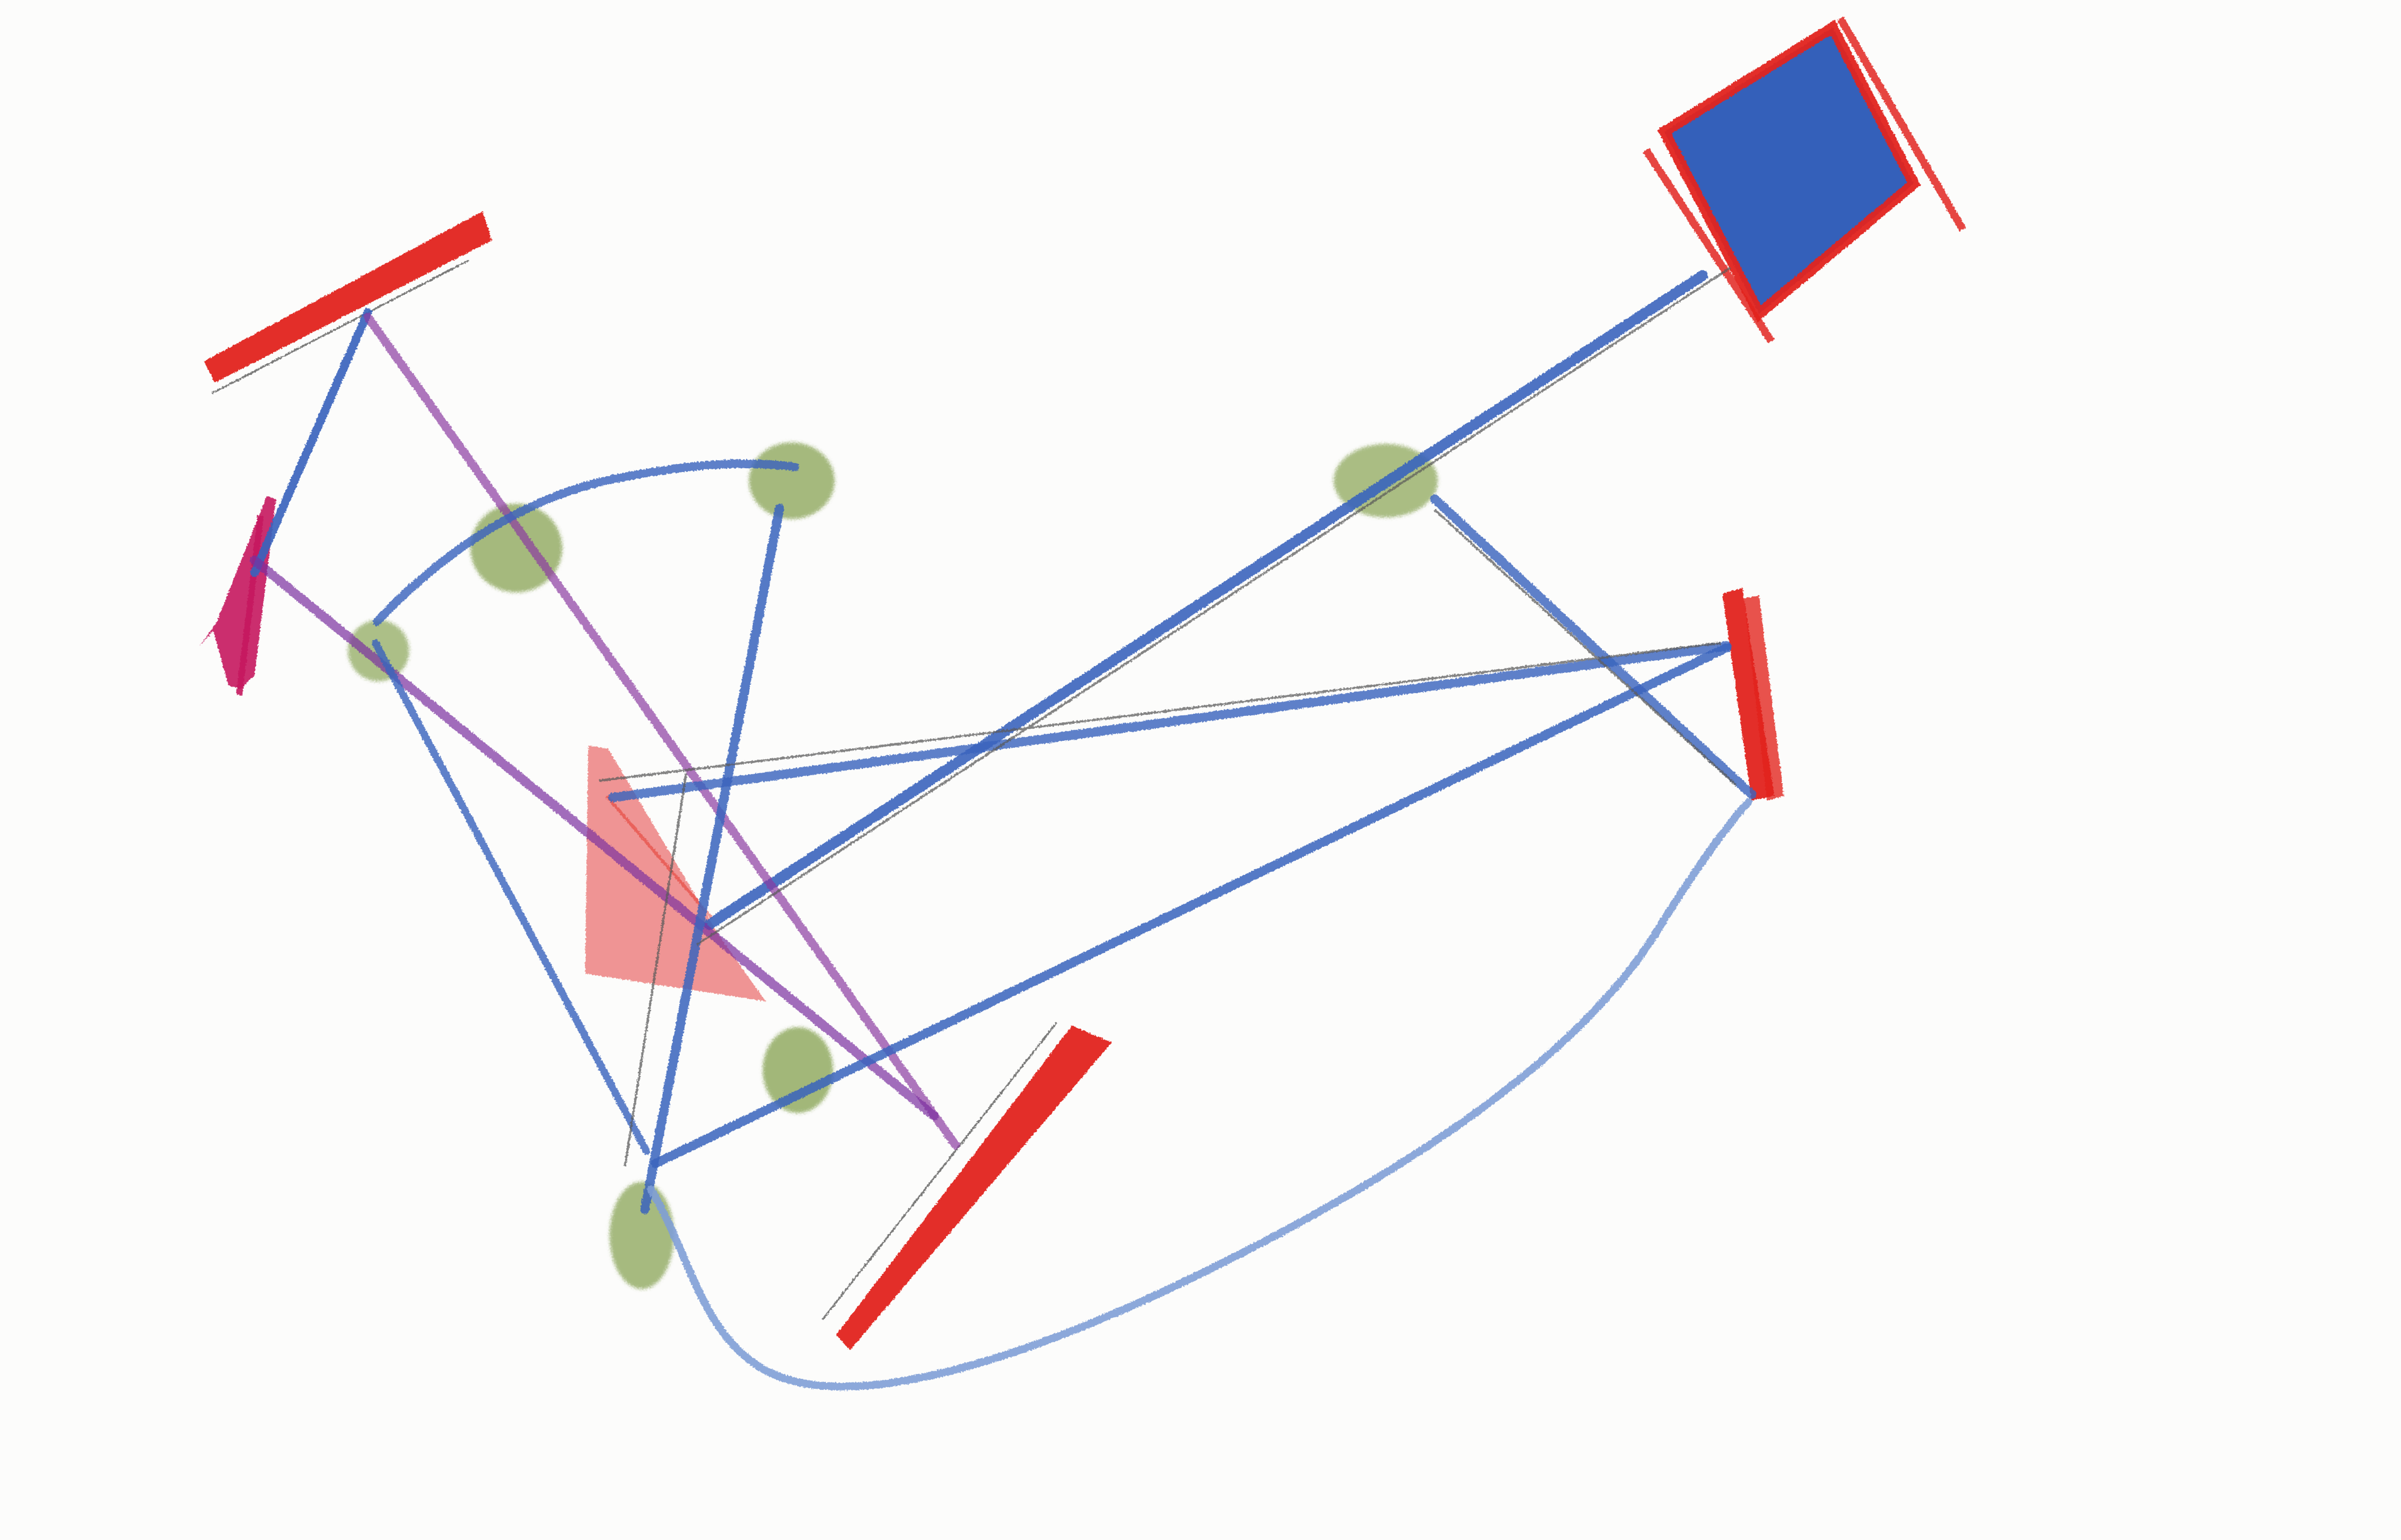  I want to click on green-spot-lower, so click(798, 1070).